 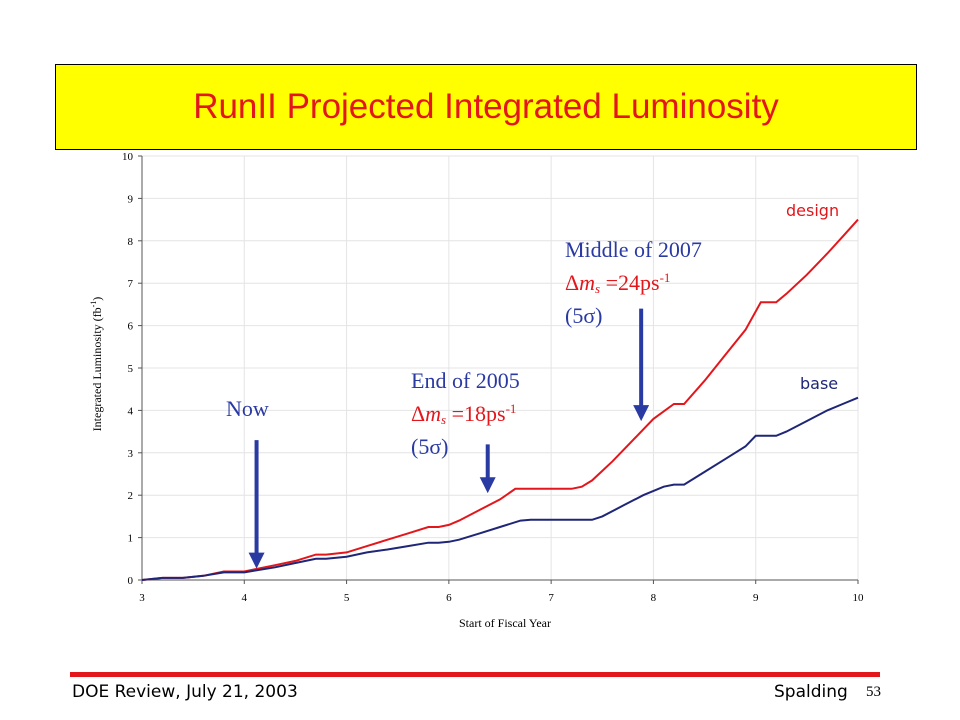 I want to click on slide-title: RunII Projected Integrated Luminosity, so click(x=486, y=106).